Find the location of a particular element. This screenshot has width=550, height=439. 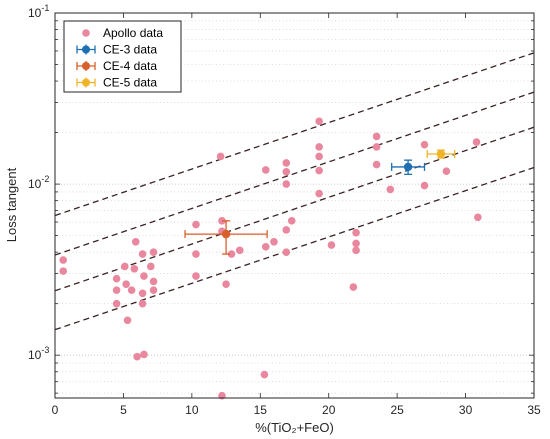

x-tick-label: 25 is located at coordinates (397, 410).